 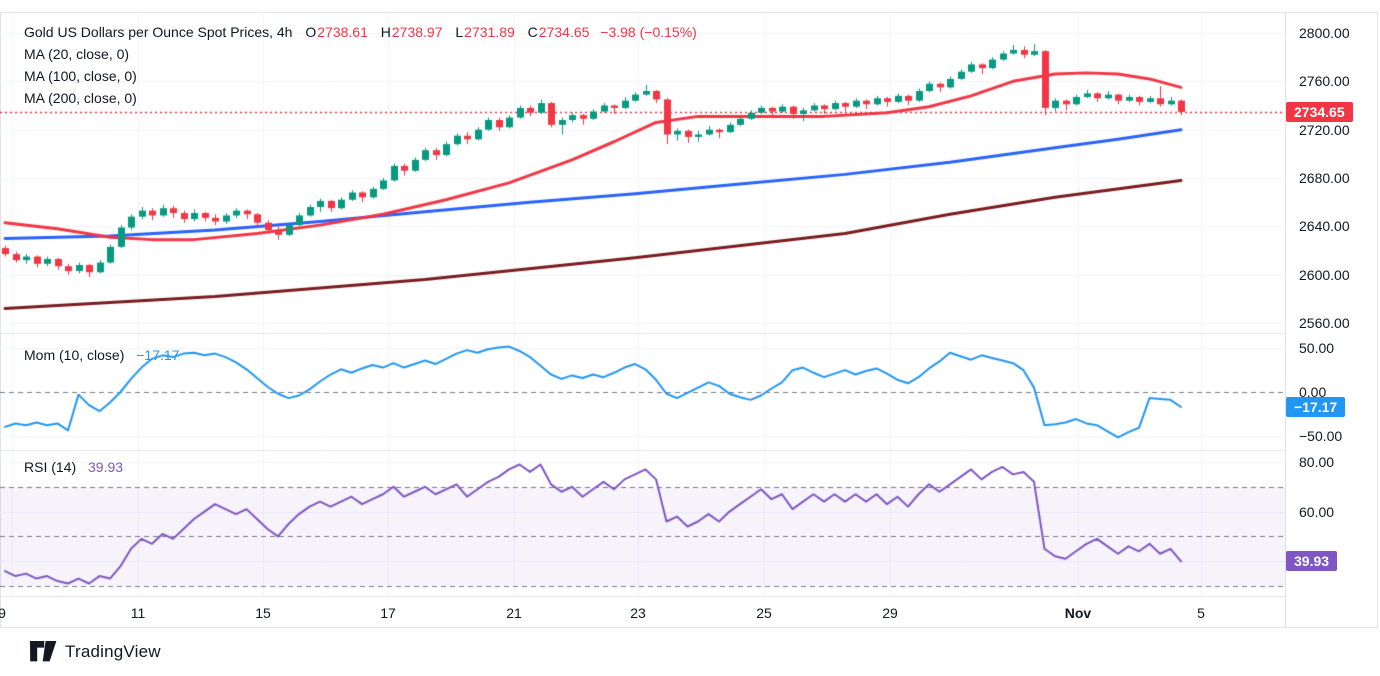 I want to click on rsi-value-badge: 39.93, so click(x=1312, y=561).